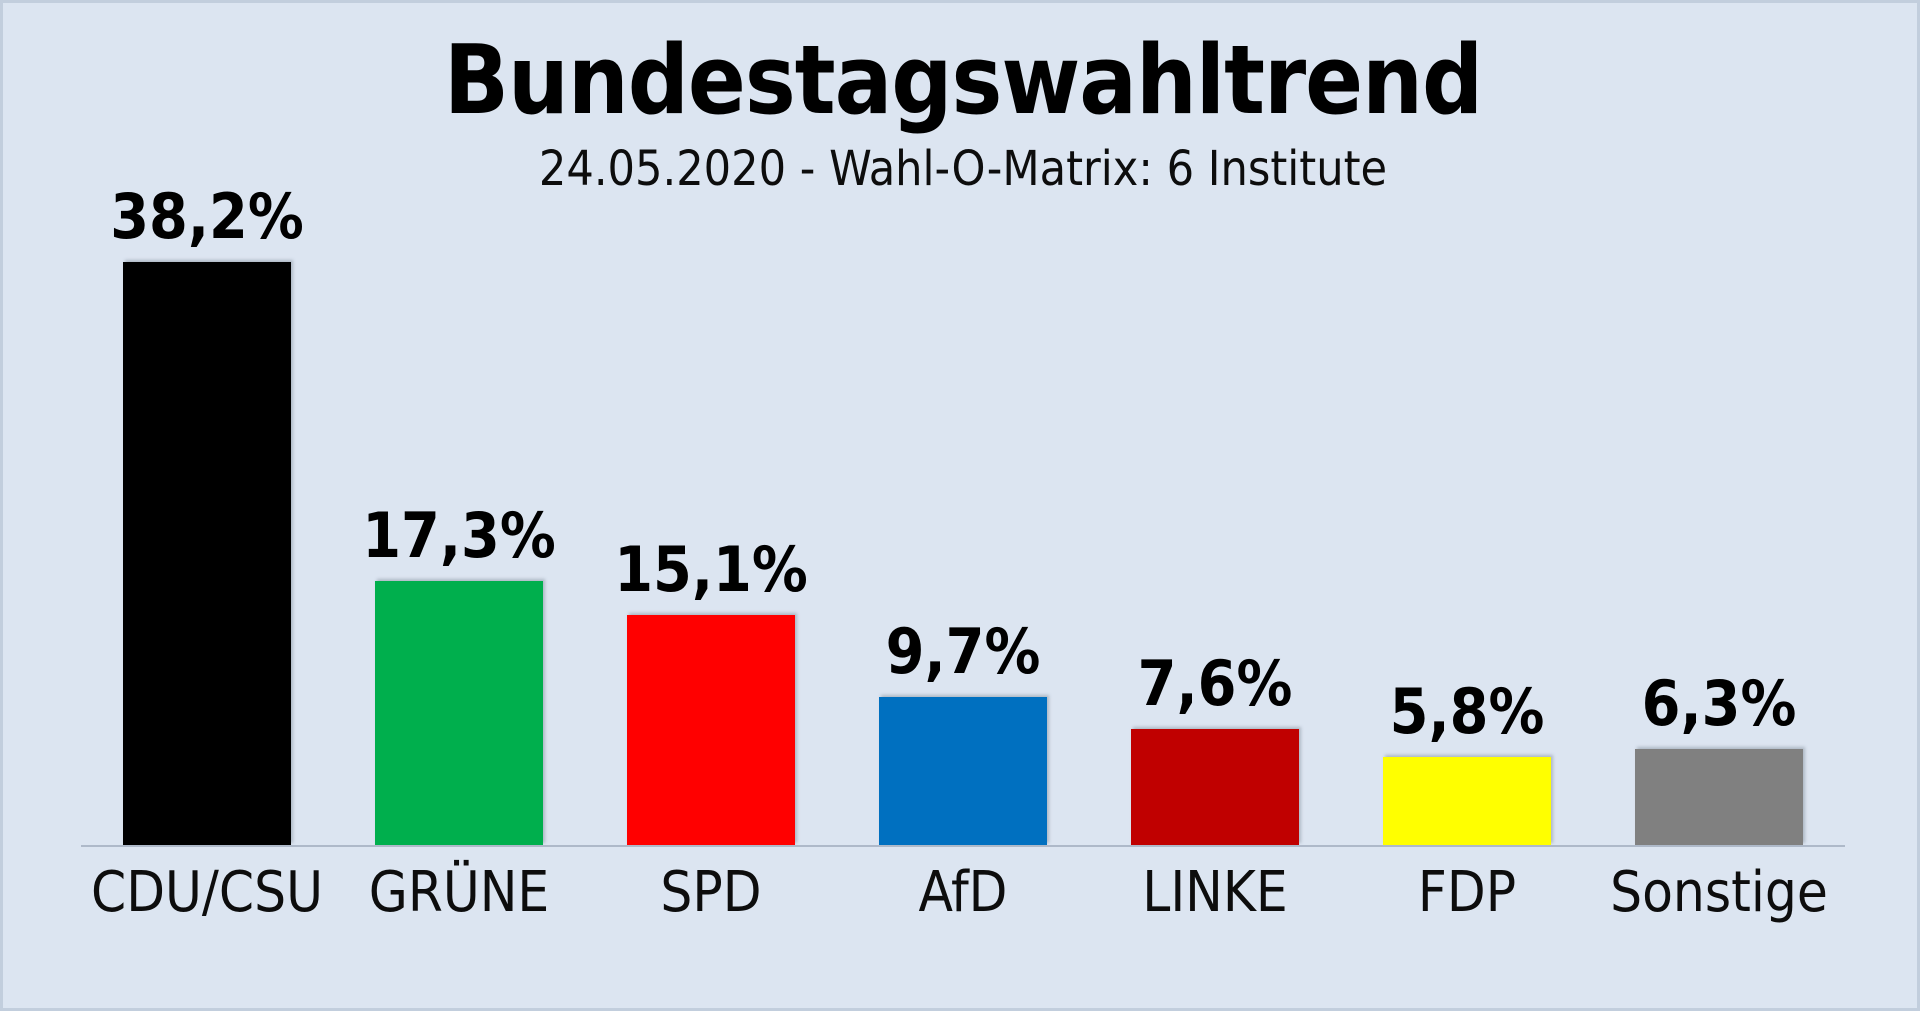  I want to click on bar-spd, so click(711, 729).